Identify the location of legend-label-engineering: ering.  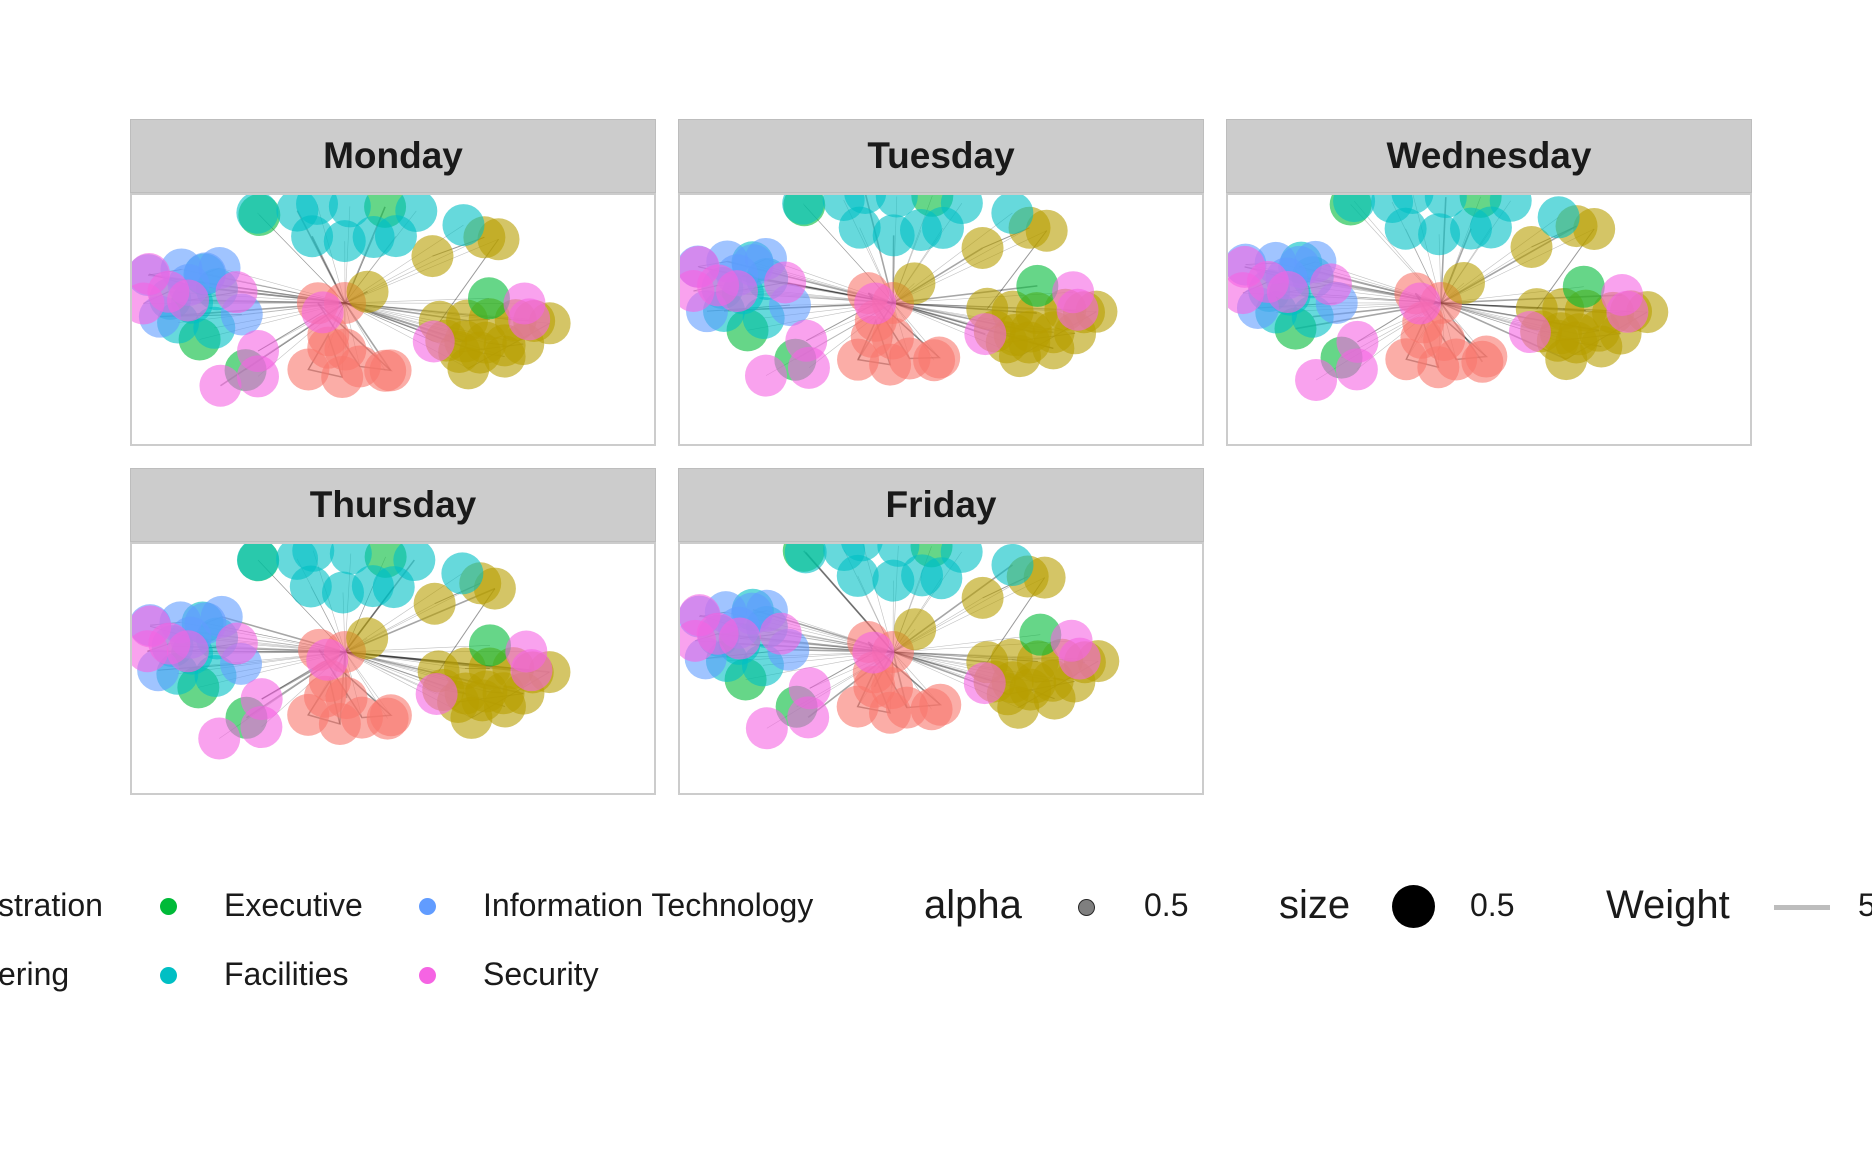
(35, 974).